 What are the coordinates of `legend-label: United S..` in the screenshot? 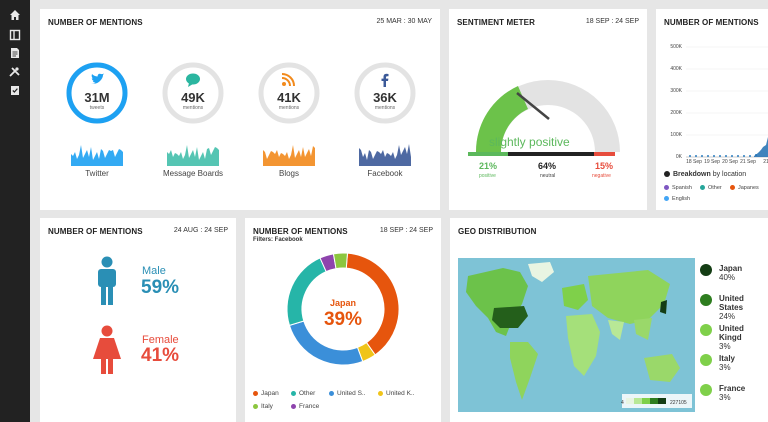 It's located at (351, 393).